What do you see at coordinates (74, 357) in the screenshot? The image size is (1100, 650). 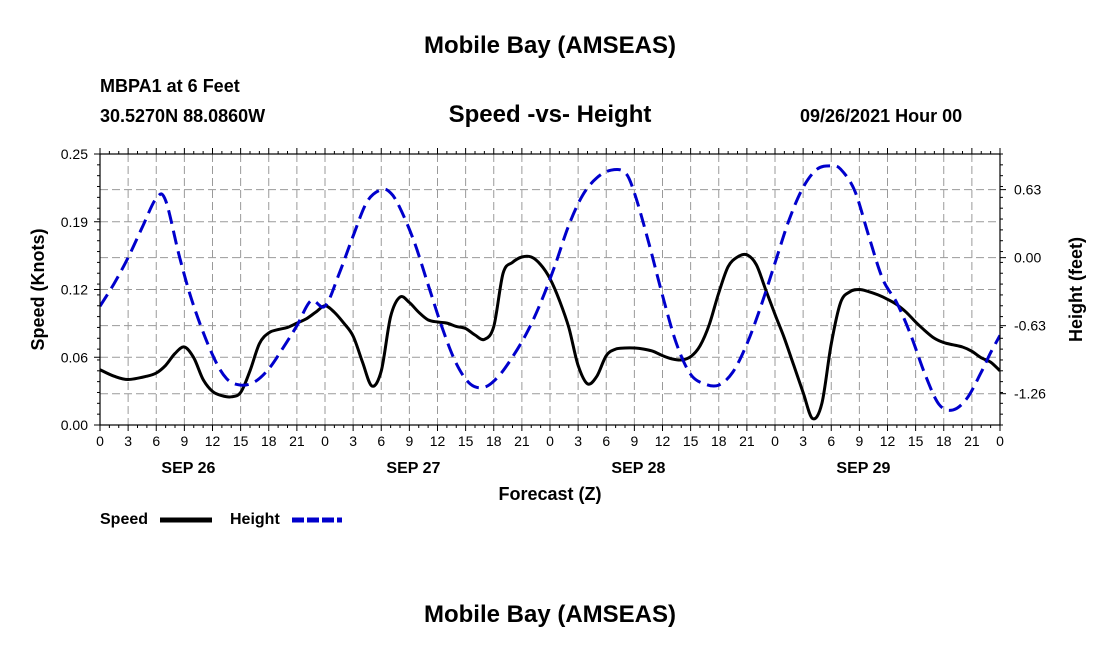 I see `y-tick-label: 0.06` at bounding box center [74, 357].